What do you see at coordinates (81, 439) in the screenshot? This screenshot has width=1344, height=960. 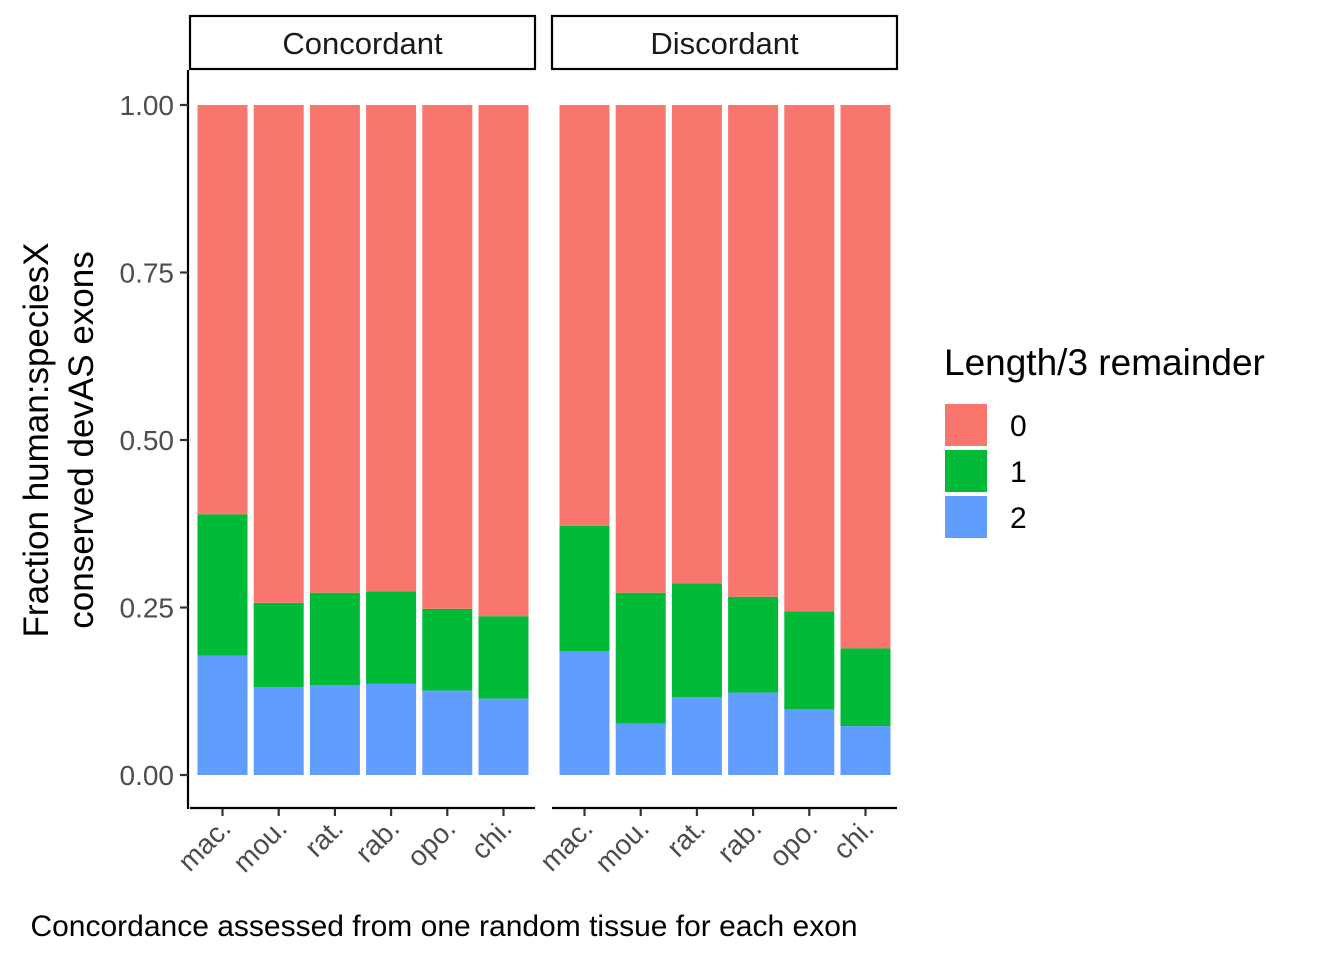 I see `y-axis-label-line-2: conserved devAS exons` at bounding box center [81, 439].